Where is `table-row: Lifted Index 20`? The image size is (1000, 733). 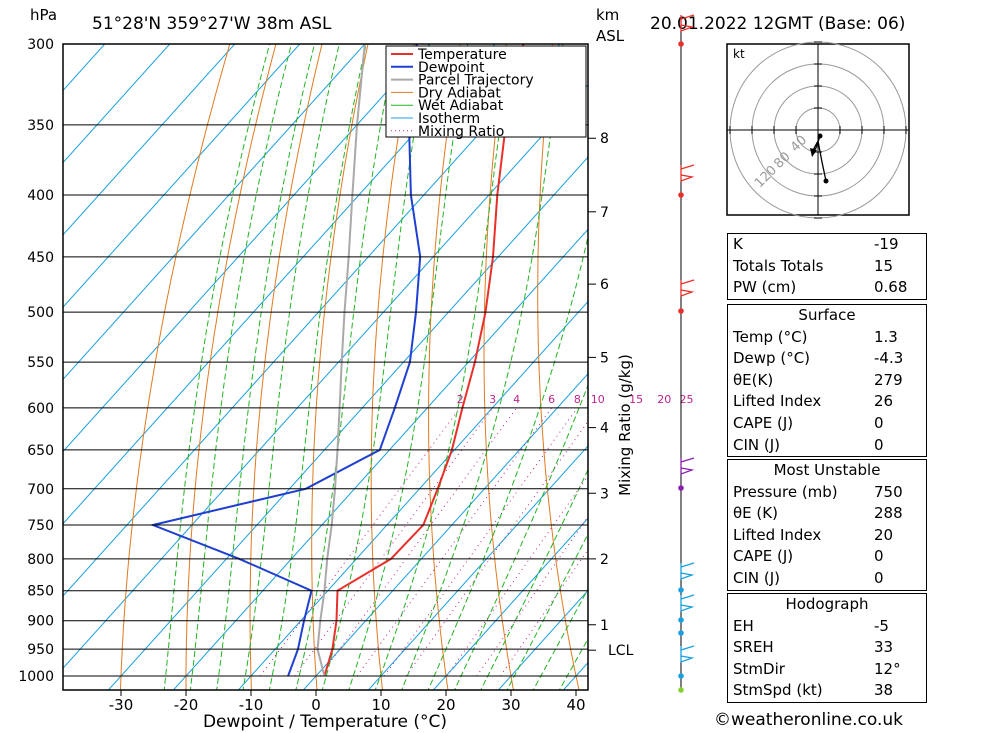
table-row: Lifted Index 20 is located at coordinates (827, 536).